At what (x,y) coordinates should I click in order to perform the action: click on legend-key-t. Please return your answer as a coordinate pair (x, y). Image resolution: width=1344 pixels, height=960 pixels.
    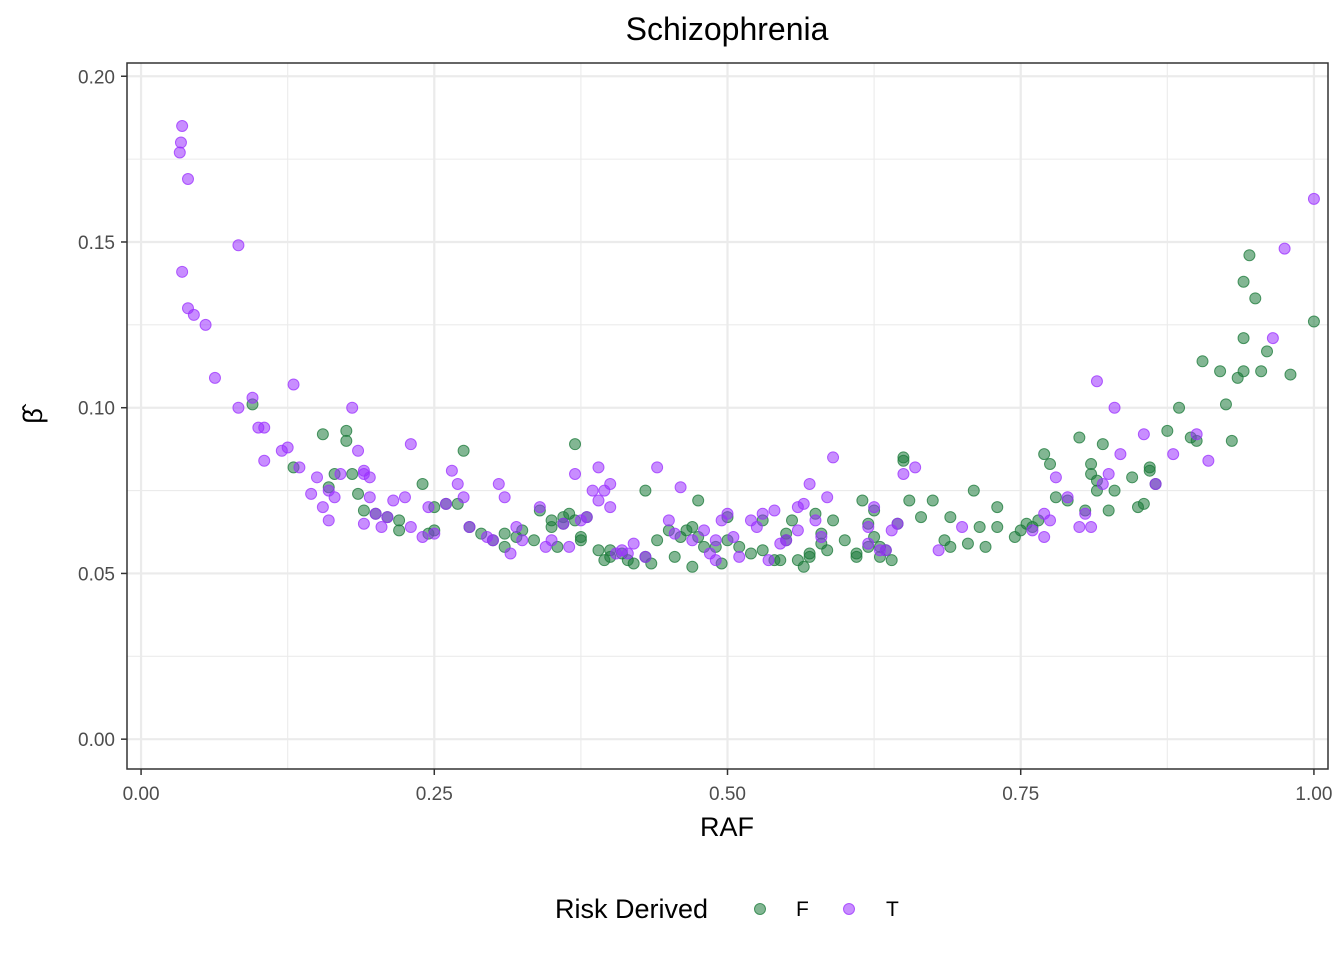
    Looking at the image, I should click on (849, 909).